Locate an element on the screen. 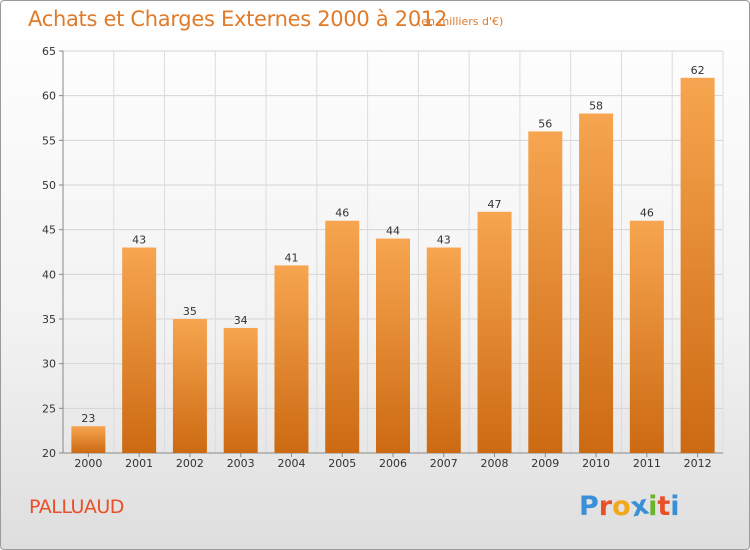  x-tick-label: 2001 is located at coordinates (139, 463).